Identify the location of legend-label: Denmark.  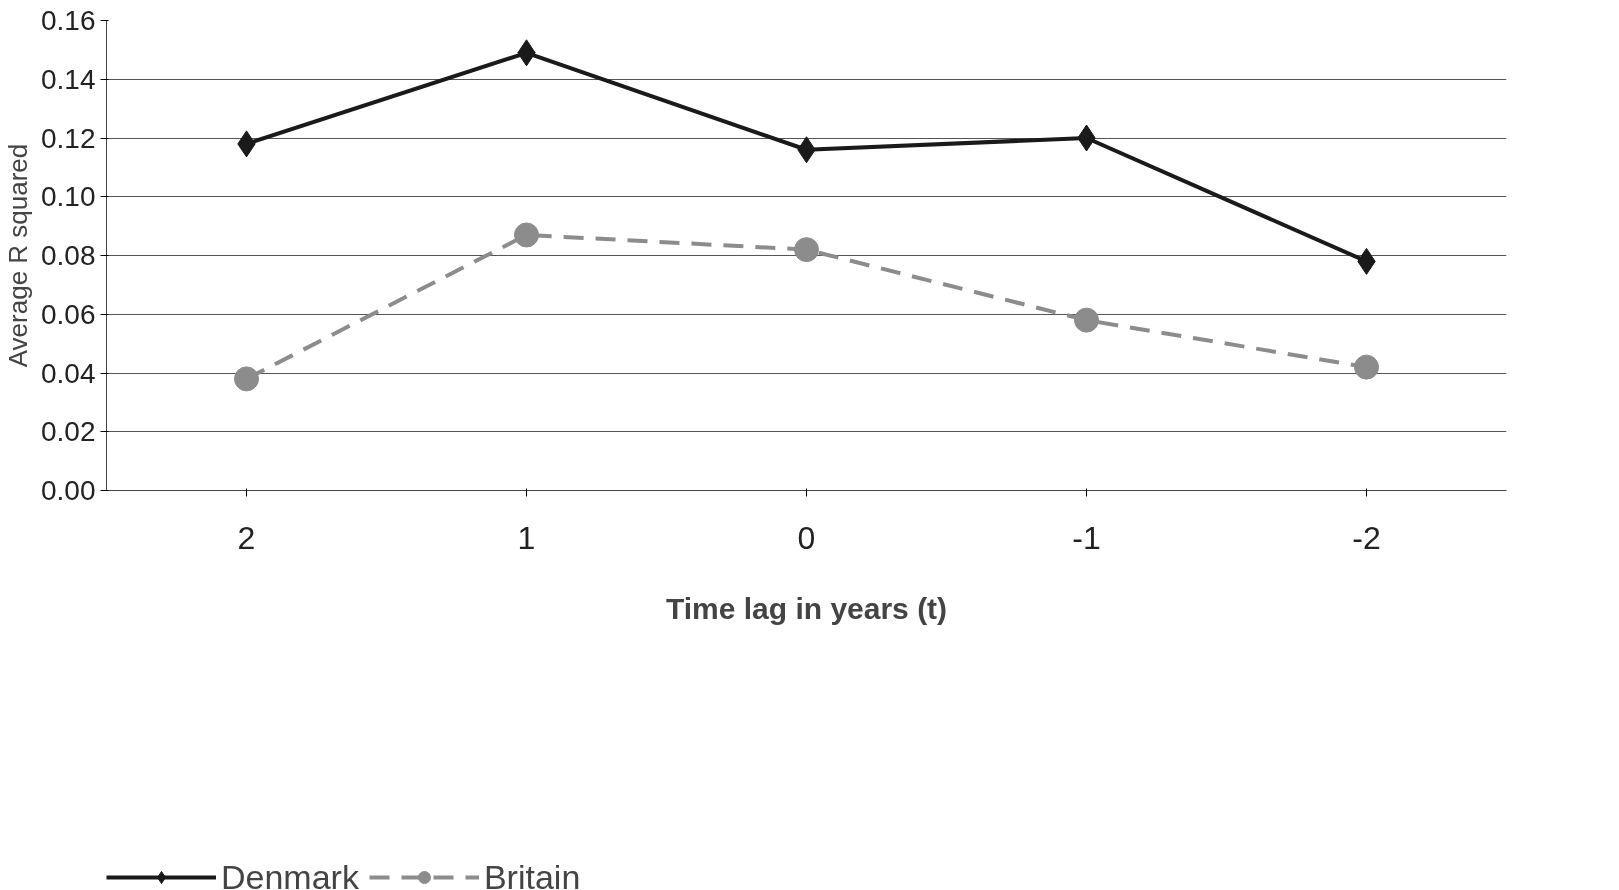
(290, 873).